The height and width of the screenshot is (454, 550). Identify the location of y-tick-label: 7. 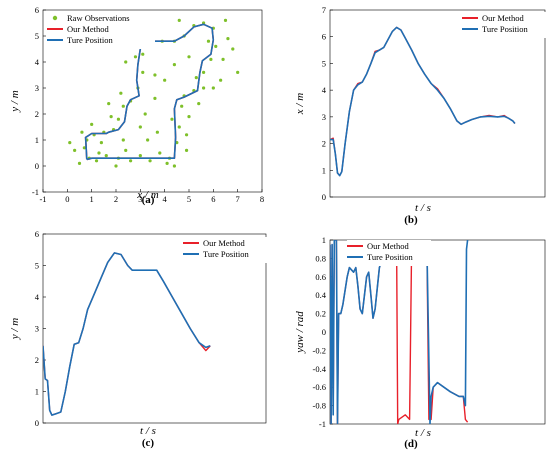
(324, 10).